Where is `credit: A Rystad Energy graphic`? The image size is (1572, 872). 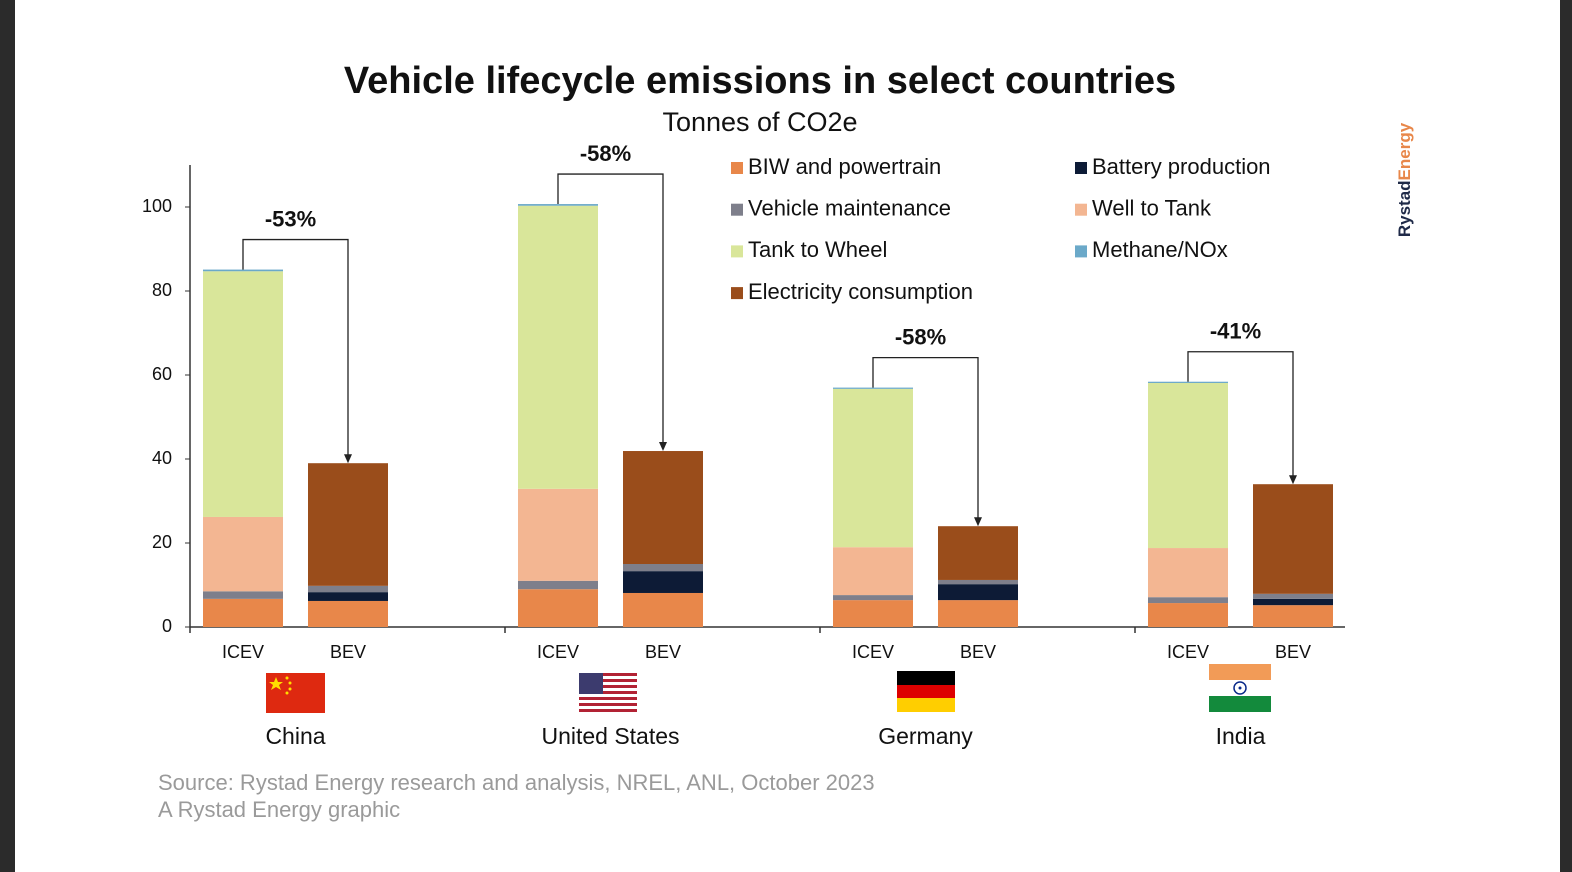
credit: A Rystad Energy graphic is located at coordinates (279, 809).